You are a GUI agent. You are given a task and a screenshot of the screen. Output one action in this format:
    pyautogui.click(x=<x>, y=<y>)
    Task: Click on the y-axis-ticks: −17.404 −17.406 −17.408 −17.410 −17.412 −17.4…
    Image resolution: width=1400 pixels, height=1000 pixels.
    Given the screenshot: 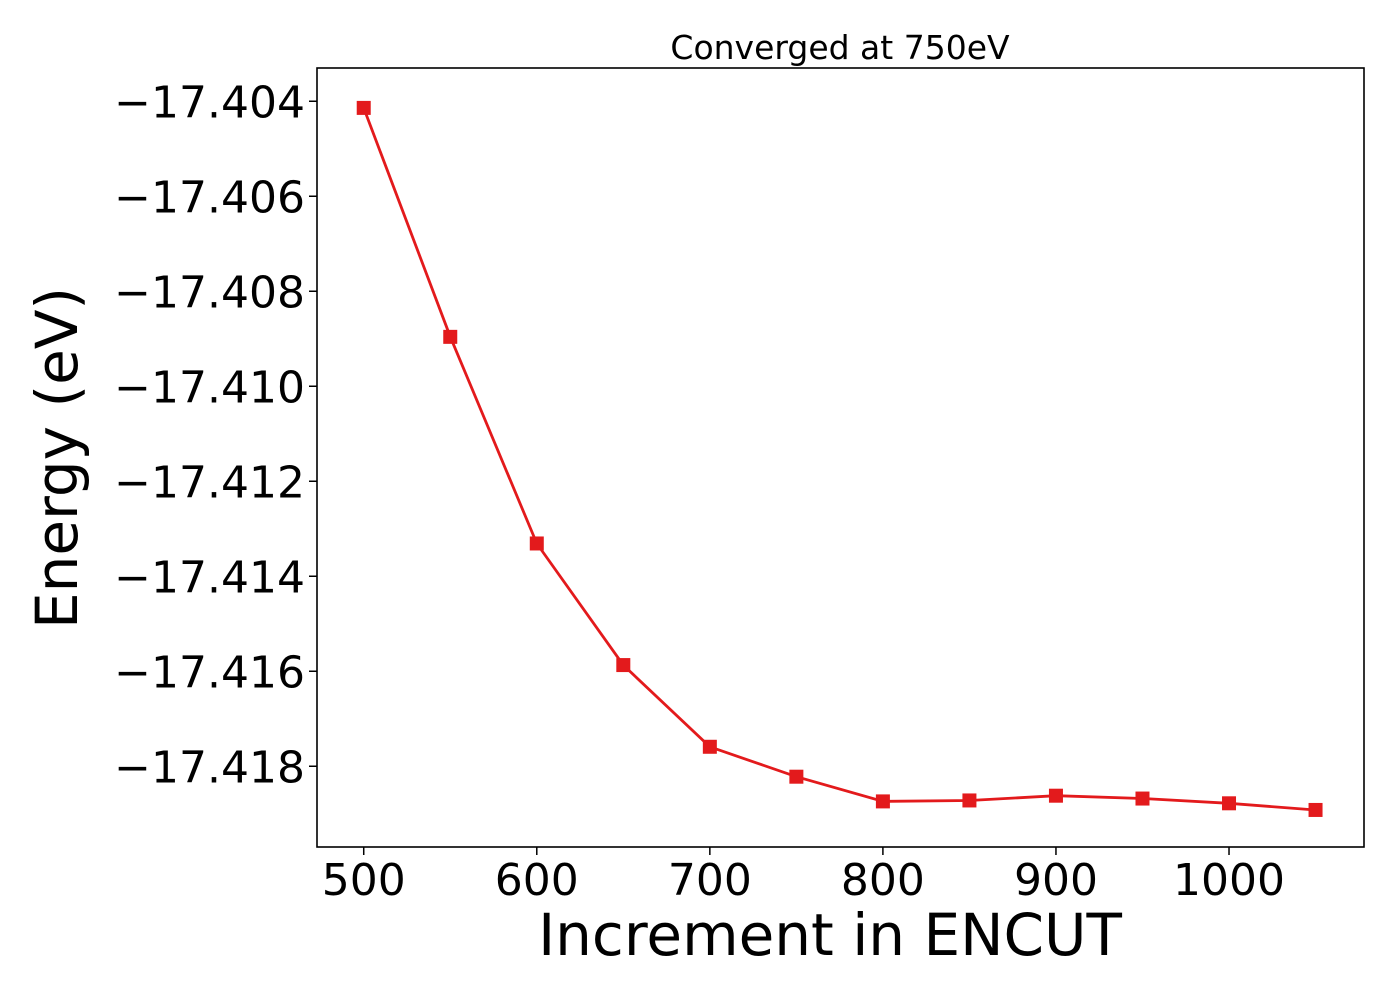 What is the action you would take?
    pyautogui.click(x=215, y=435)
    